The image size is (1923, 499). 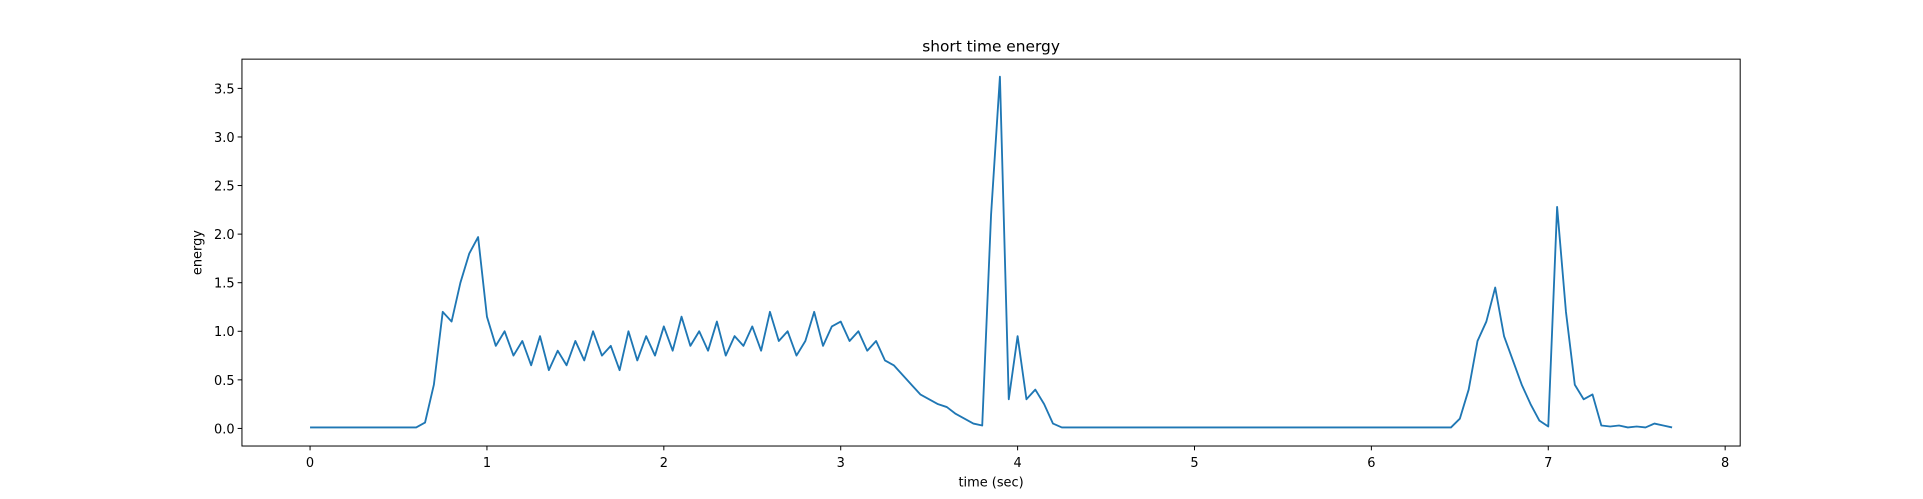 What do you see at coordinates (1194, 463) in the screenshot?
I see `x-tick-label: 5` at bounding box center [1194, 463].